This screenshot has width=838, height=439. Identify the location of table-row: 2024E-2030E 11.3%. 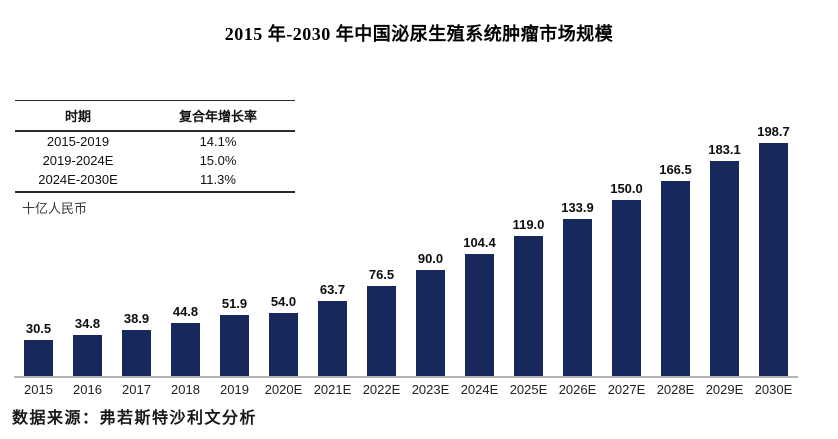
(155, 181).